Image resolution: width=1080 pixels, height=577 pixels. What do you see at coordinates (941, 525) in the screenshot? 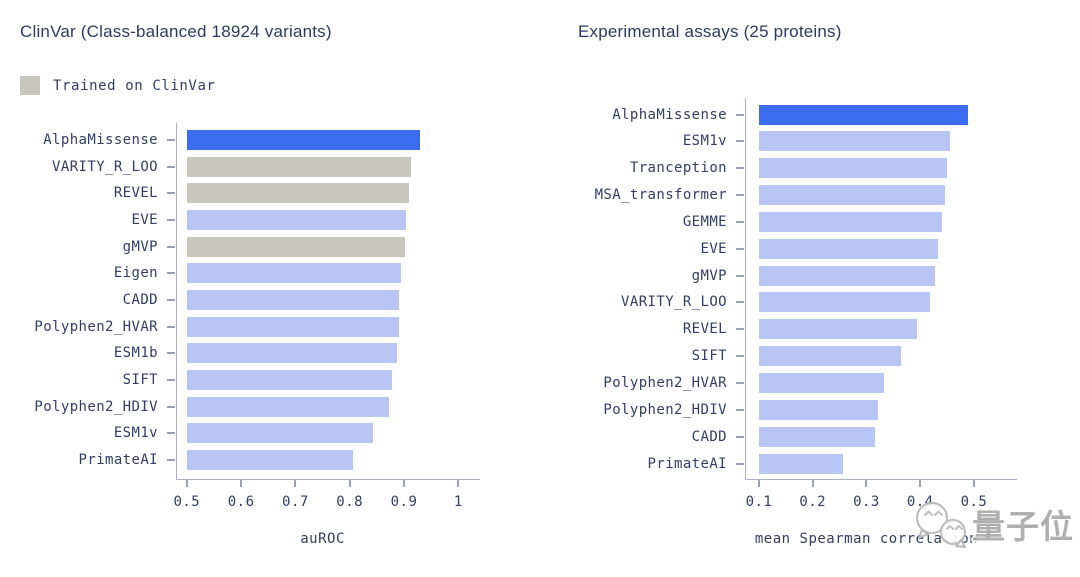
I see `wechat-chat-bubbles-icon` at bounding box center [941, 525].